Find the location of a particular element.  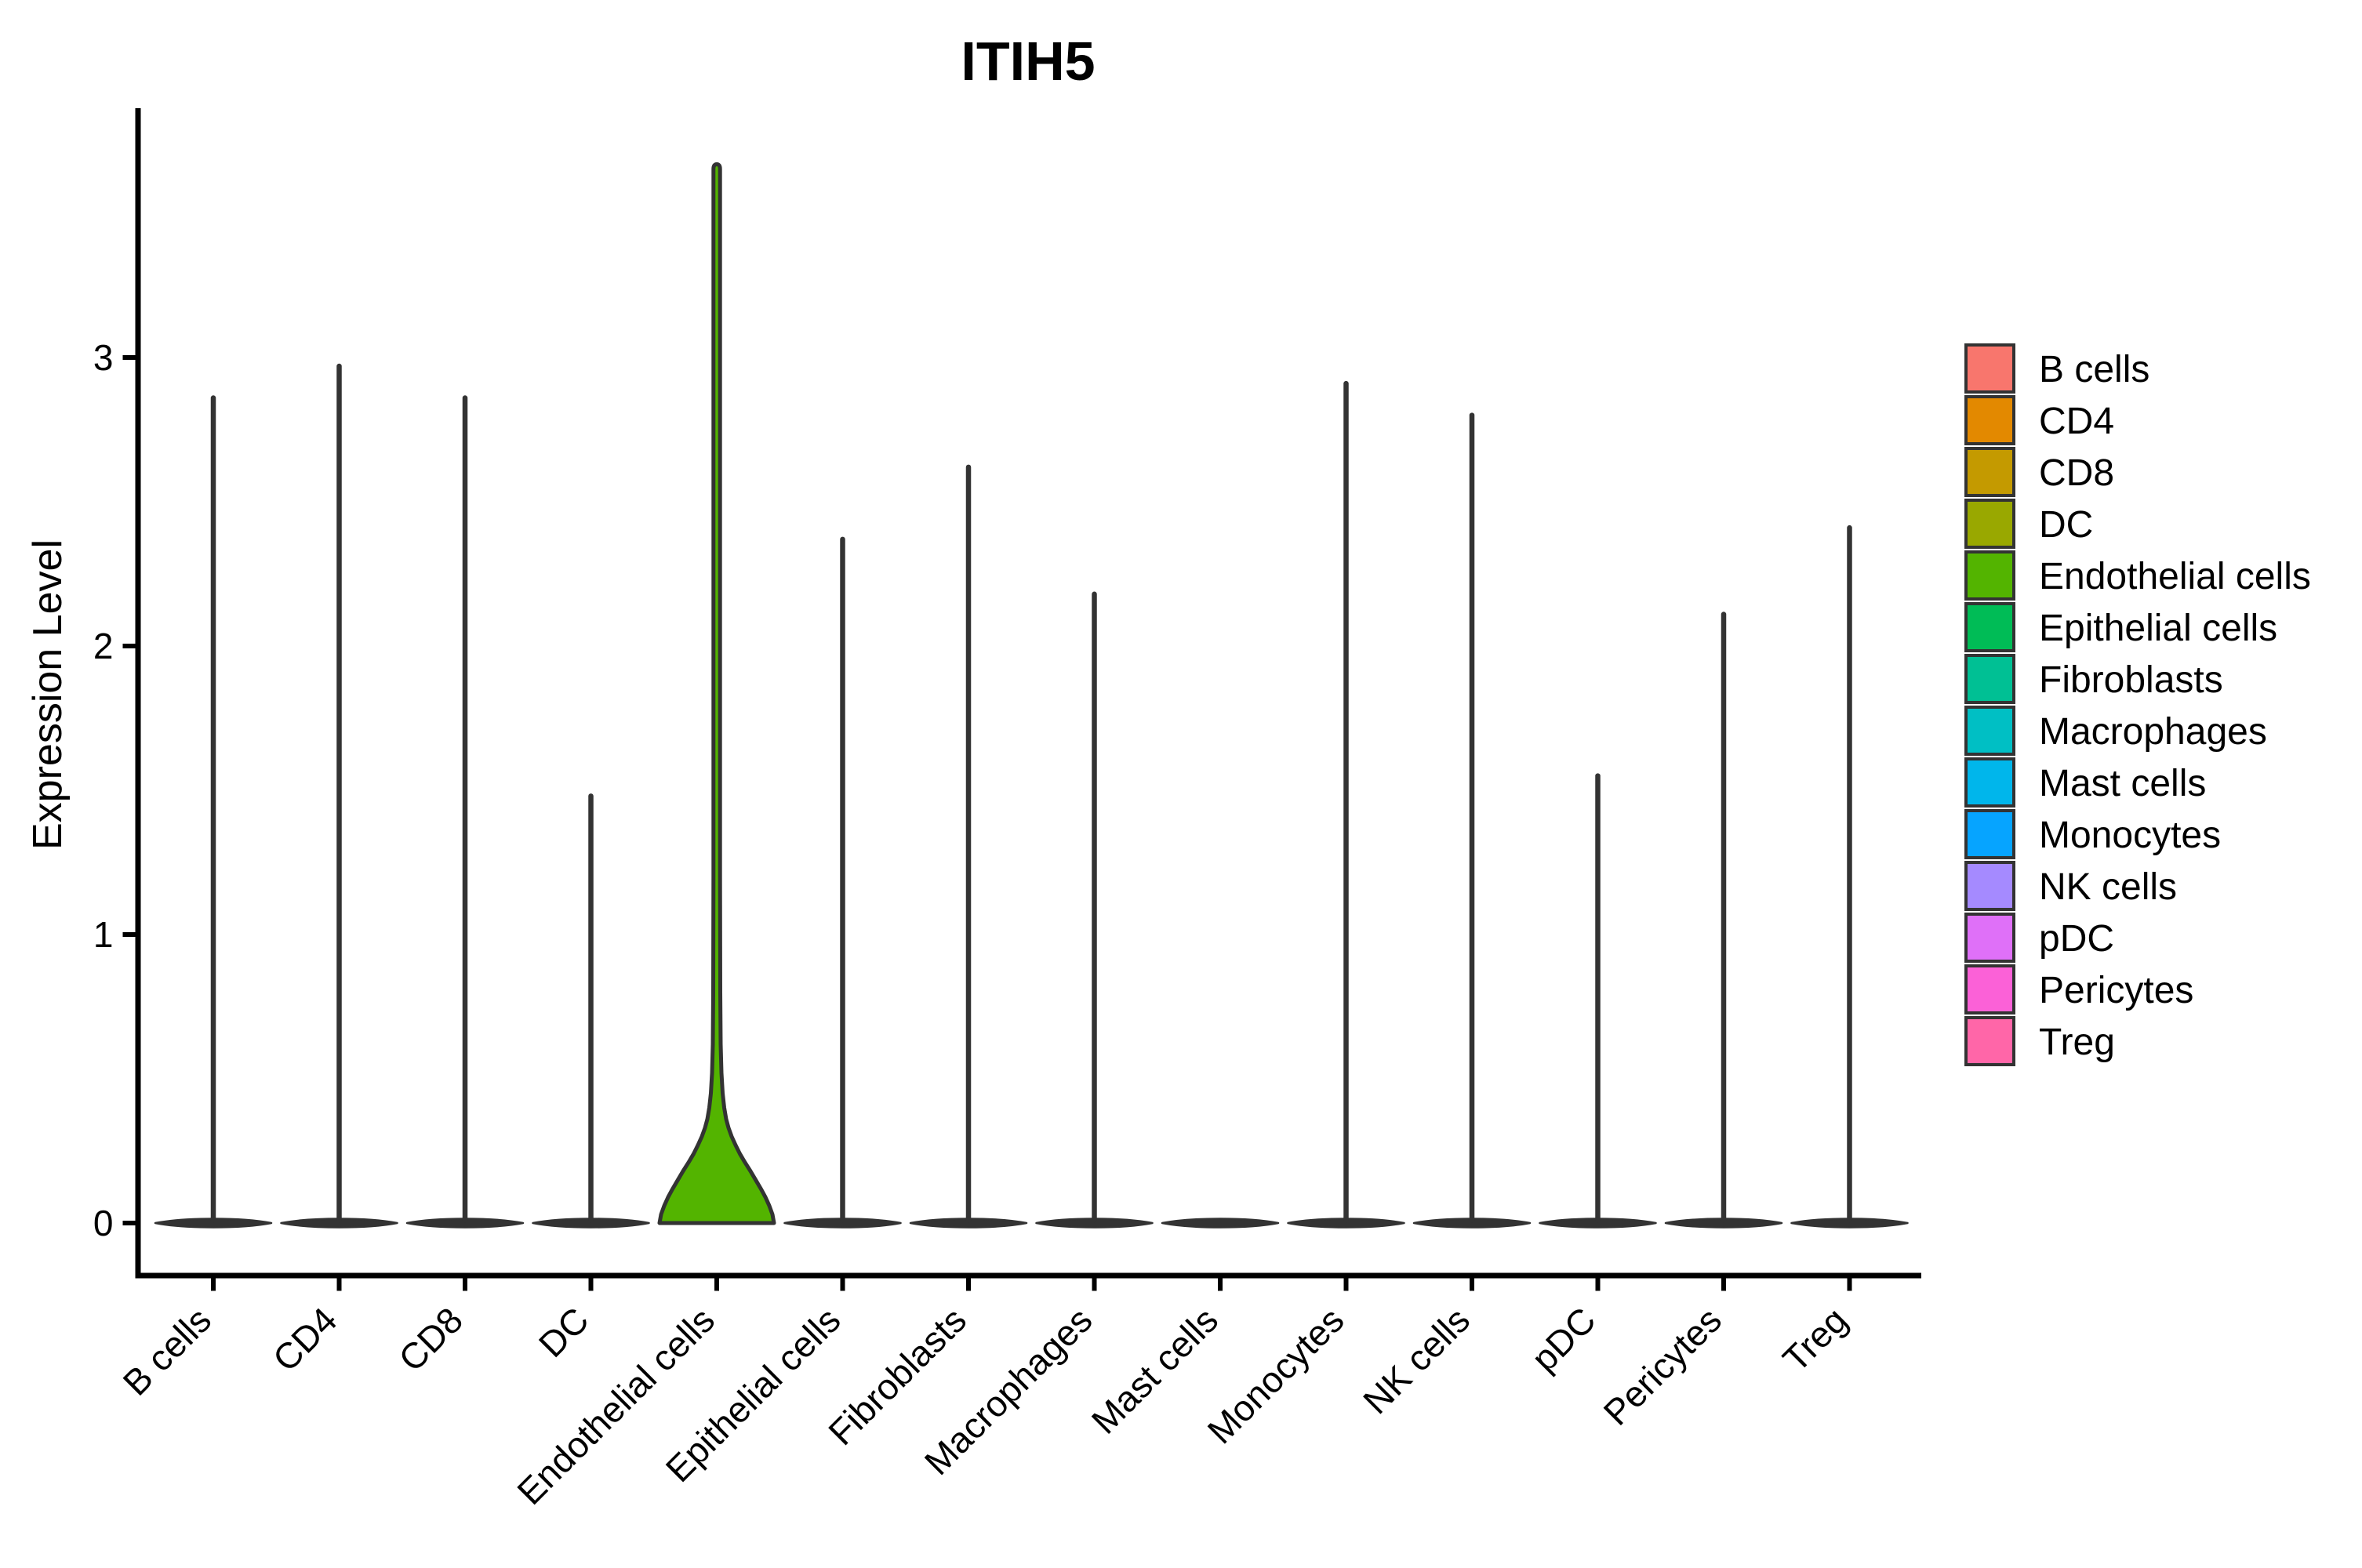

violin-baseline-macrophages is located at coordinates (1094, 1223).